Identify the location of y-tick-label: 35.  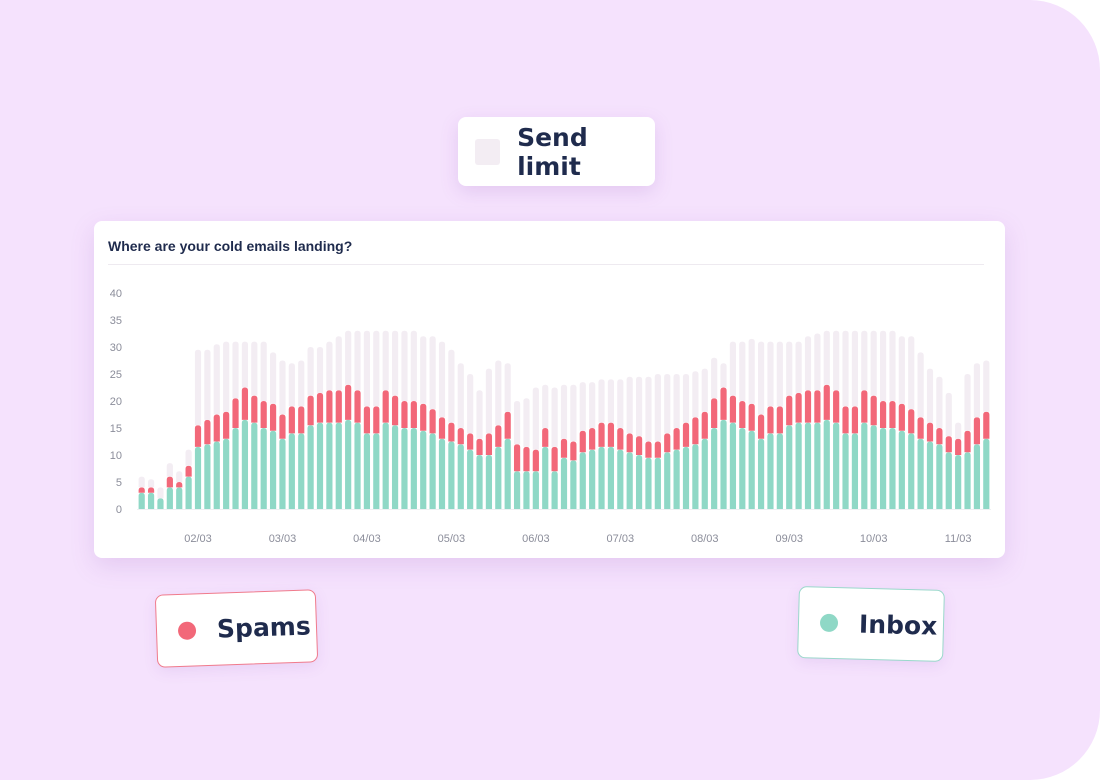
(116, 321).